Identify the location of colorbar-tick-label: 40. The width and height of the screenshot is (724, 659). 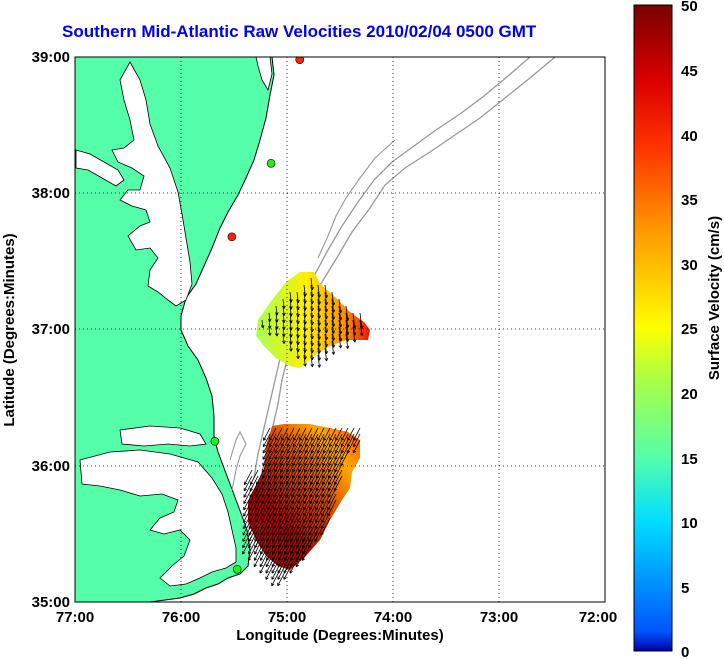
(689, 136).